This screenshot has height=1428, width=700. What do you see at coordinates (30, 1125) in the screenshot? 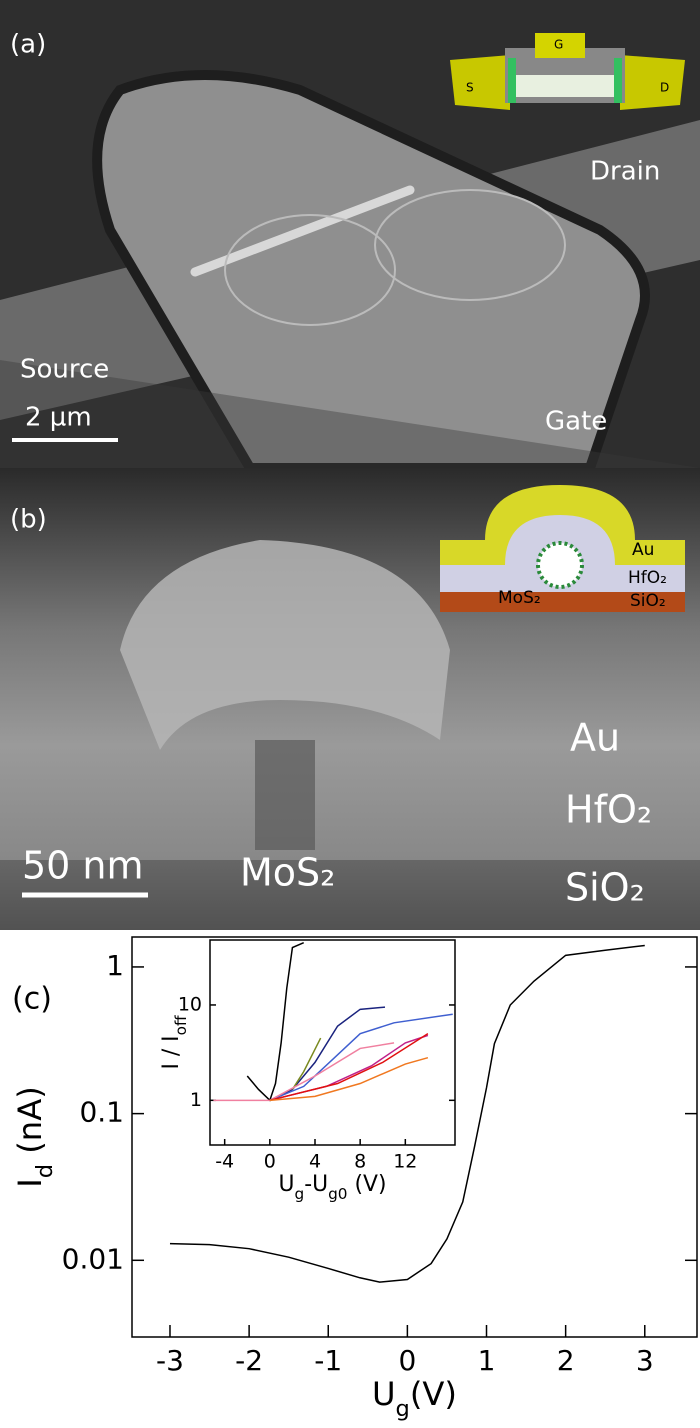
I see `y-axis-label-part: (nA)` at bounding box center [30, 1125].